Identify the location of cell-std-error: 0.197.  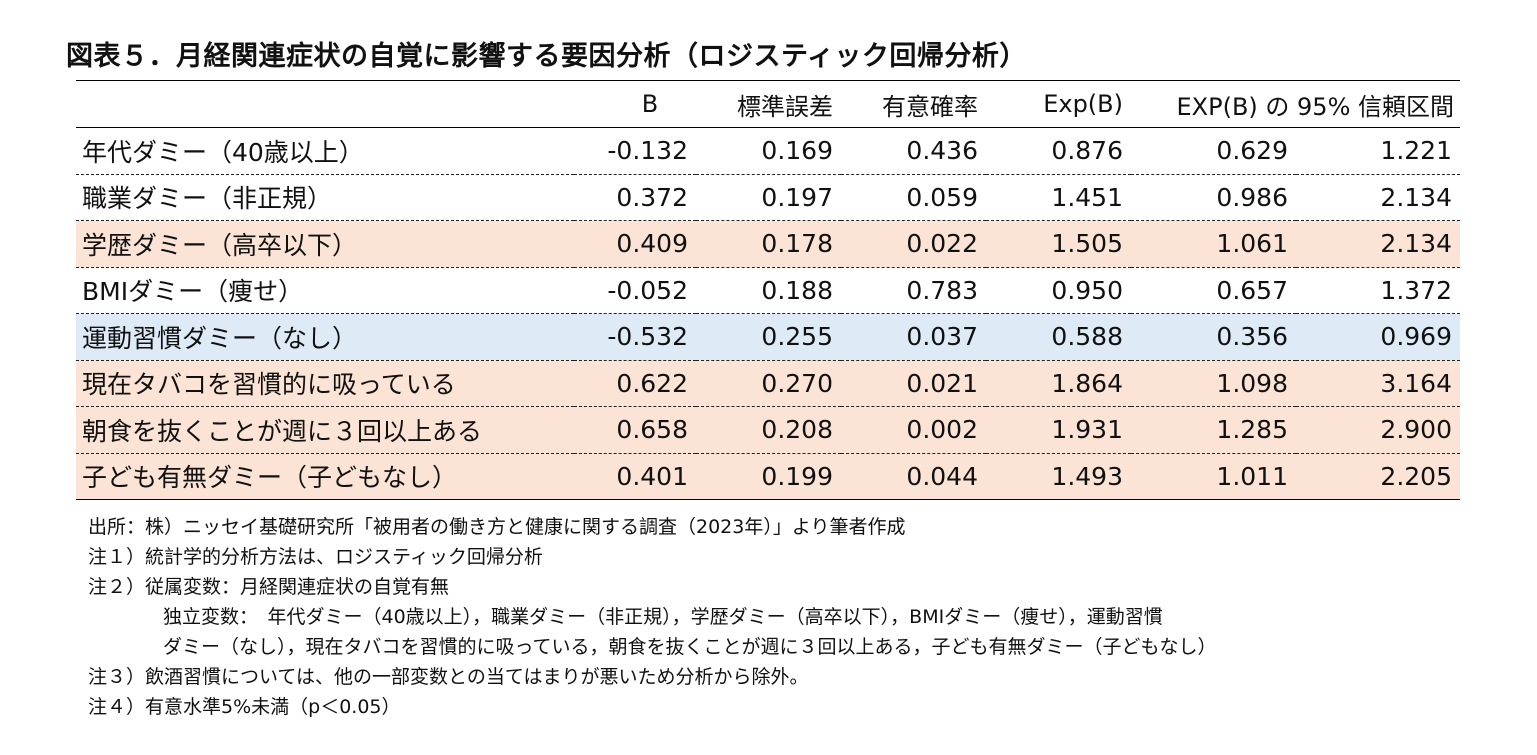
(768, 197).